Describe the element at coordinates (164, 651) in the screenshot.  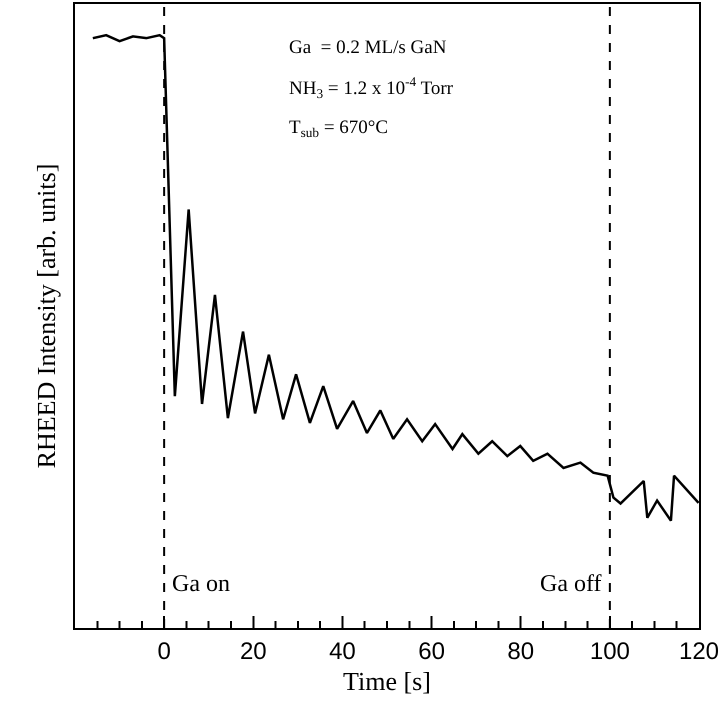
I see `x-tick-label: 0` at that location.